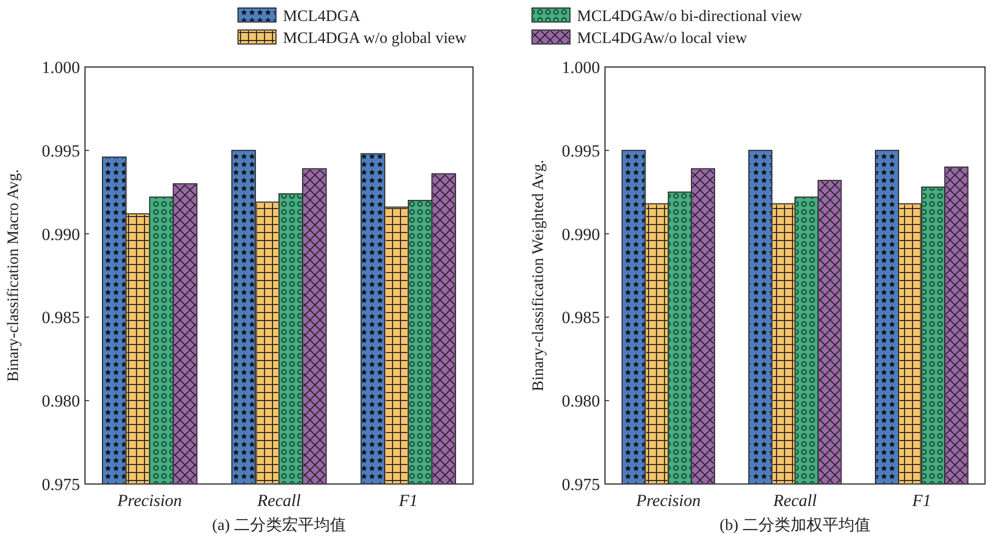 This screenshot has height=541, width=990. Describe the element at coordinates (690, 16) in the screenshot. I see `legend-label: MCL4DGAw/o bi-directional view` at that location.